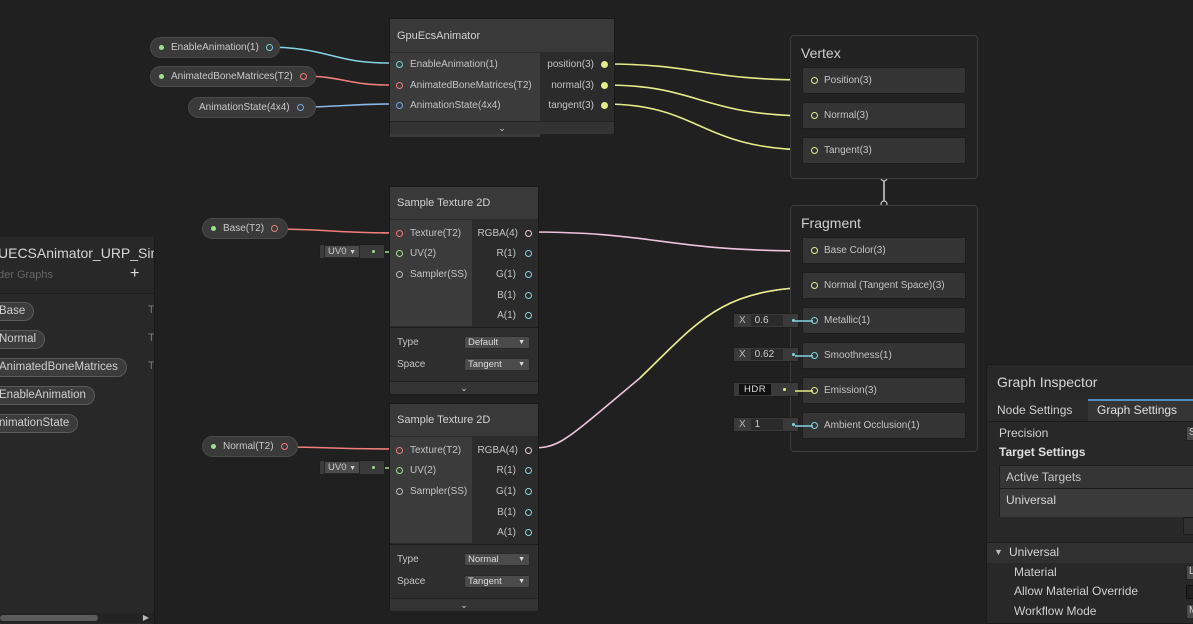 This screenshot has width=1193, height=624. What do you see at coordinates (1031, 500) in the screenshot?
I see `active-target-universal: Universal` at bounding box center [1031, 500].